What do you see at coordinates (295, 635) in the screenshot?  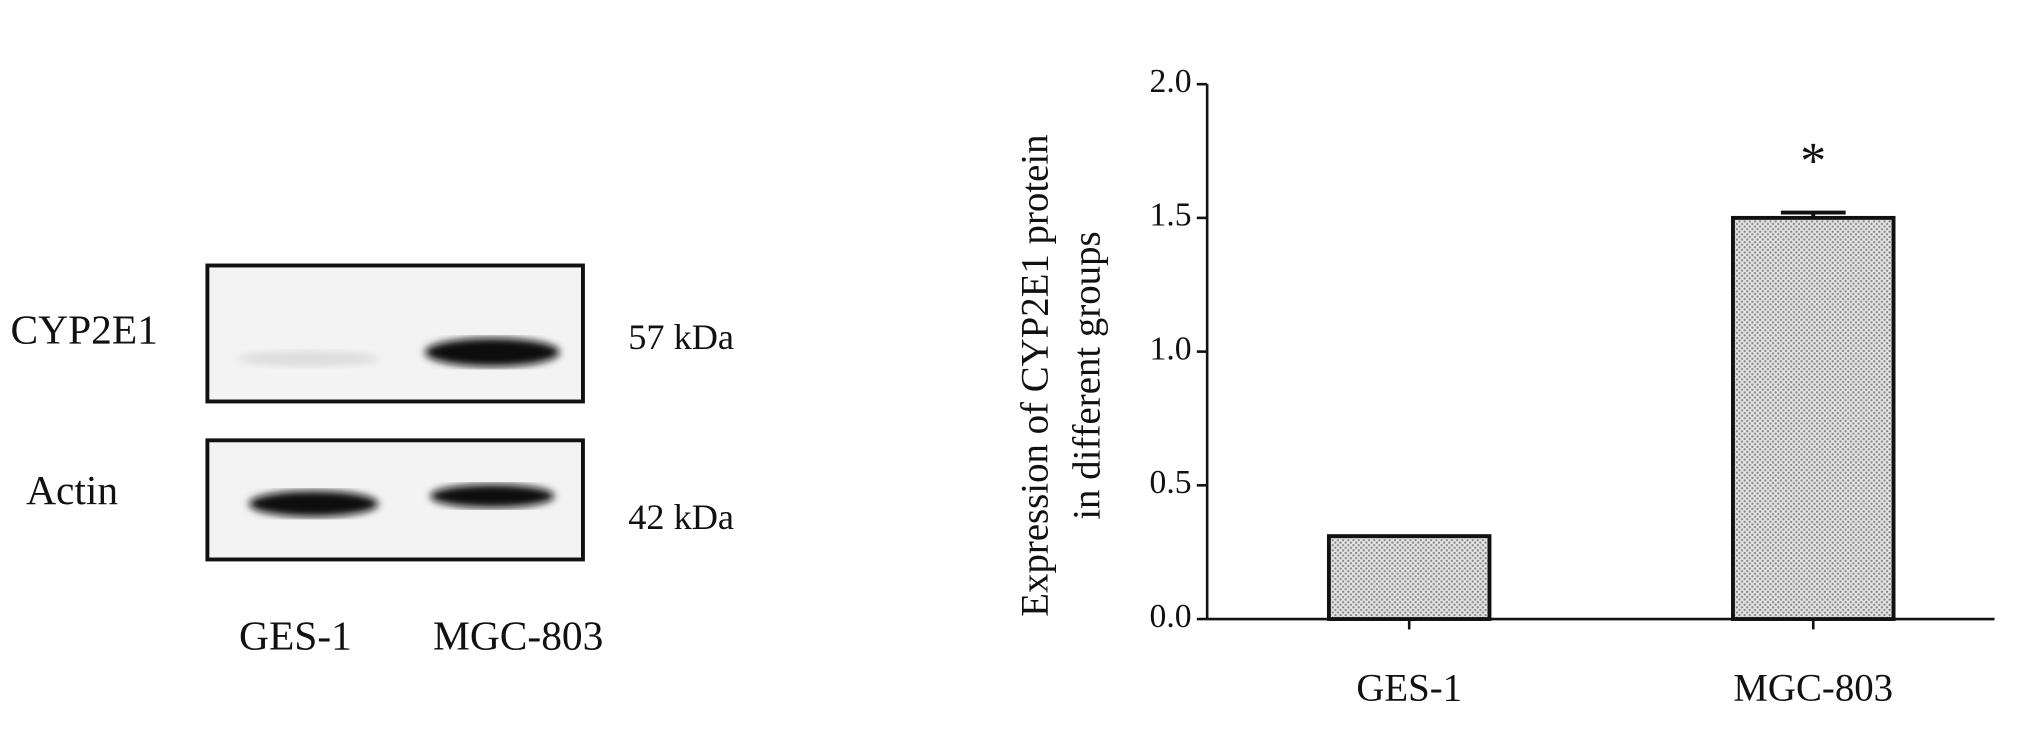 I see `lane-label: GES-1` at bounding box center [295, 635].